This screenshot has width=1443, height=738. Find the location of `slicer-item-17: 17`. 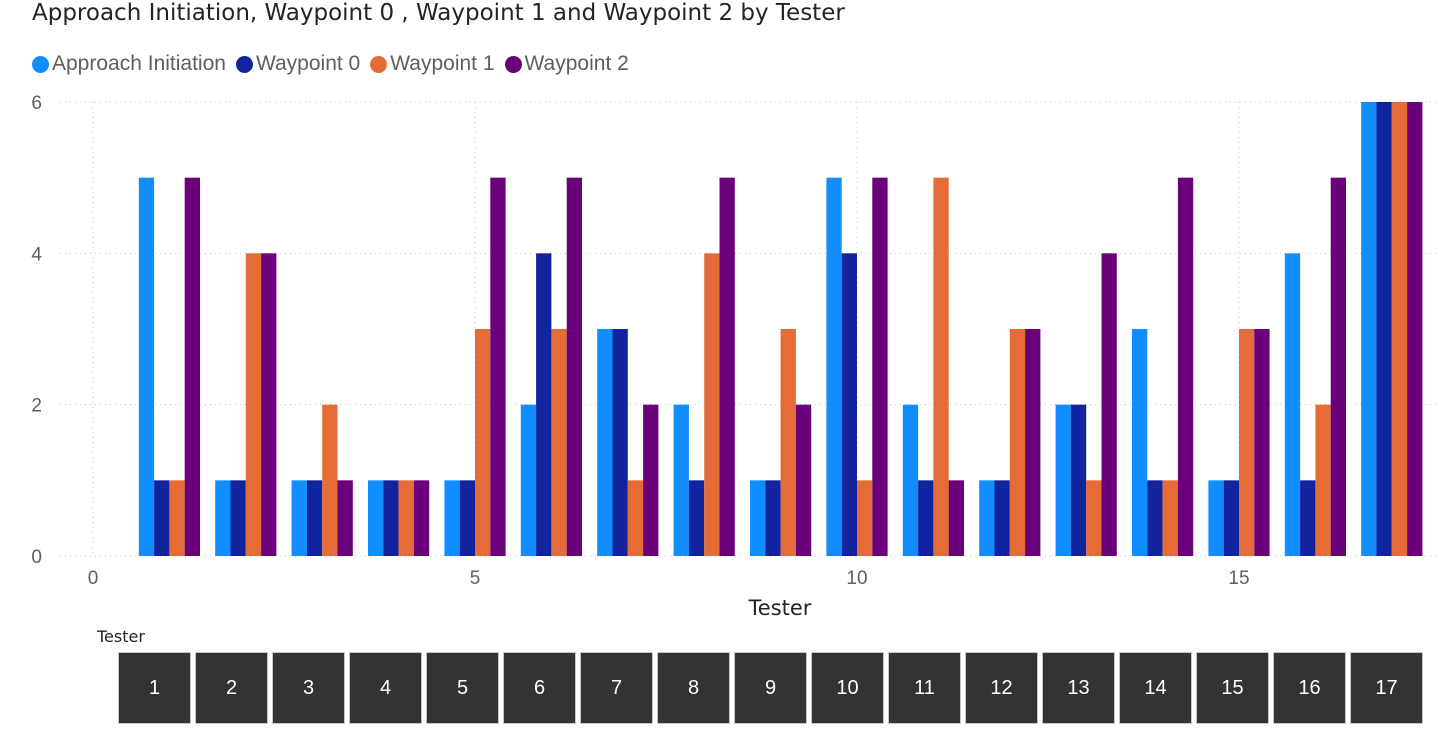

slicer-item-17: 17 is located at coordinates (1386, 688).